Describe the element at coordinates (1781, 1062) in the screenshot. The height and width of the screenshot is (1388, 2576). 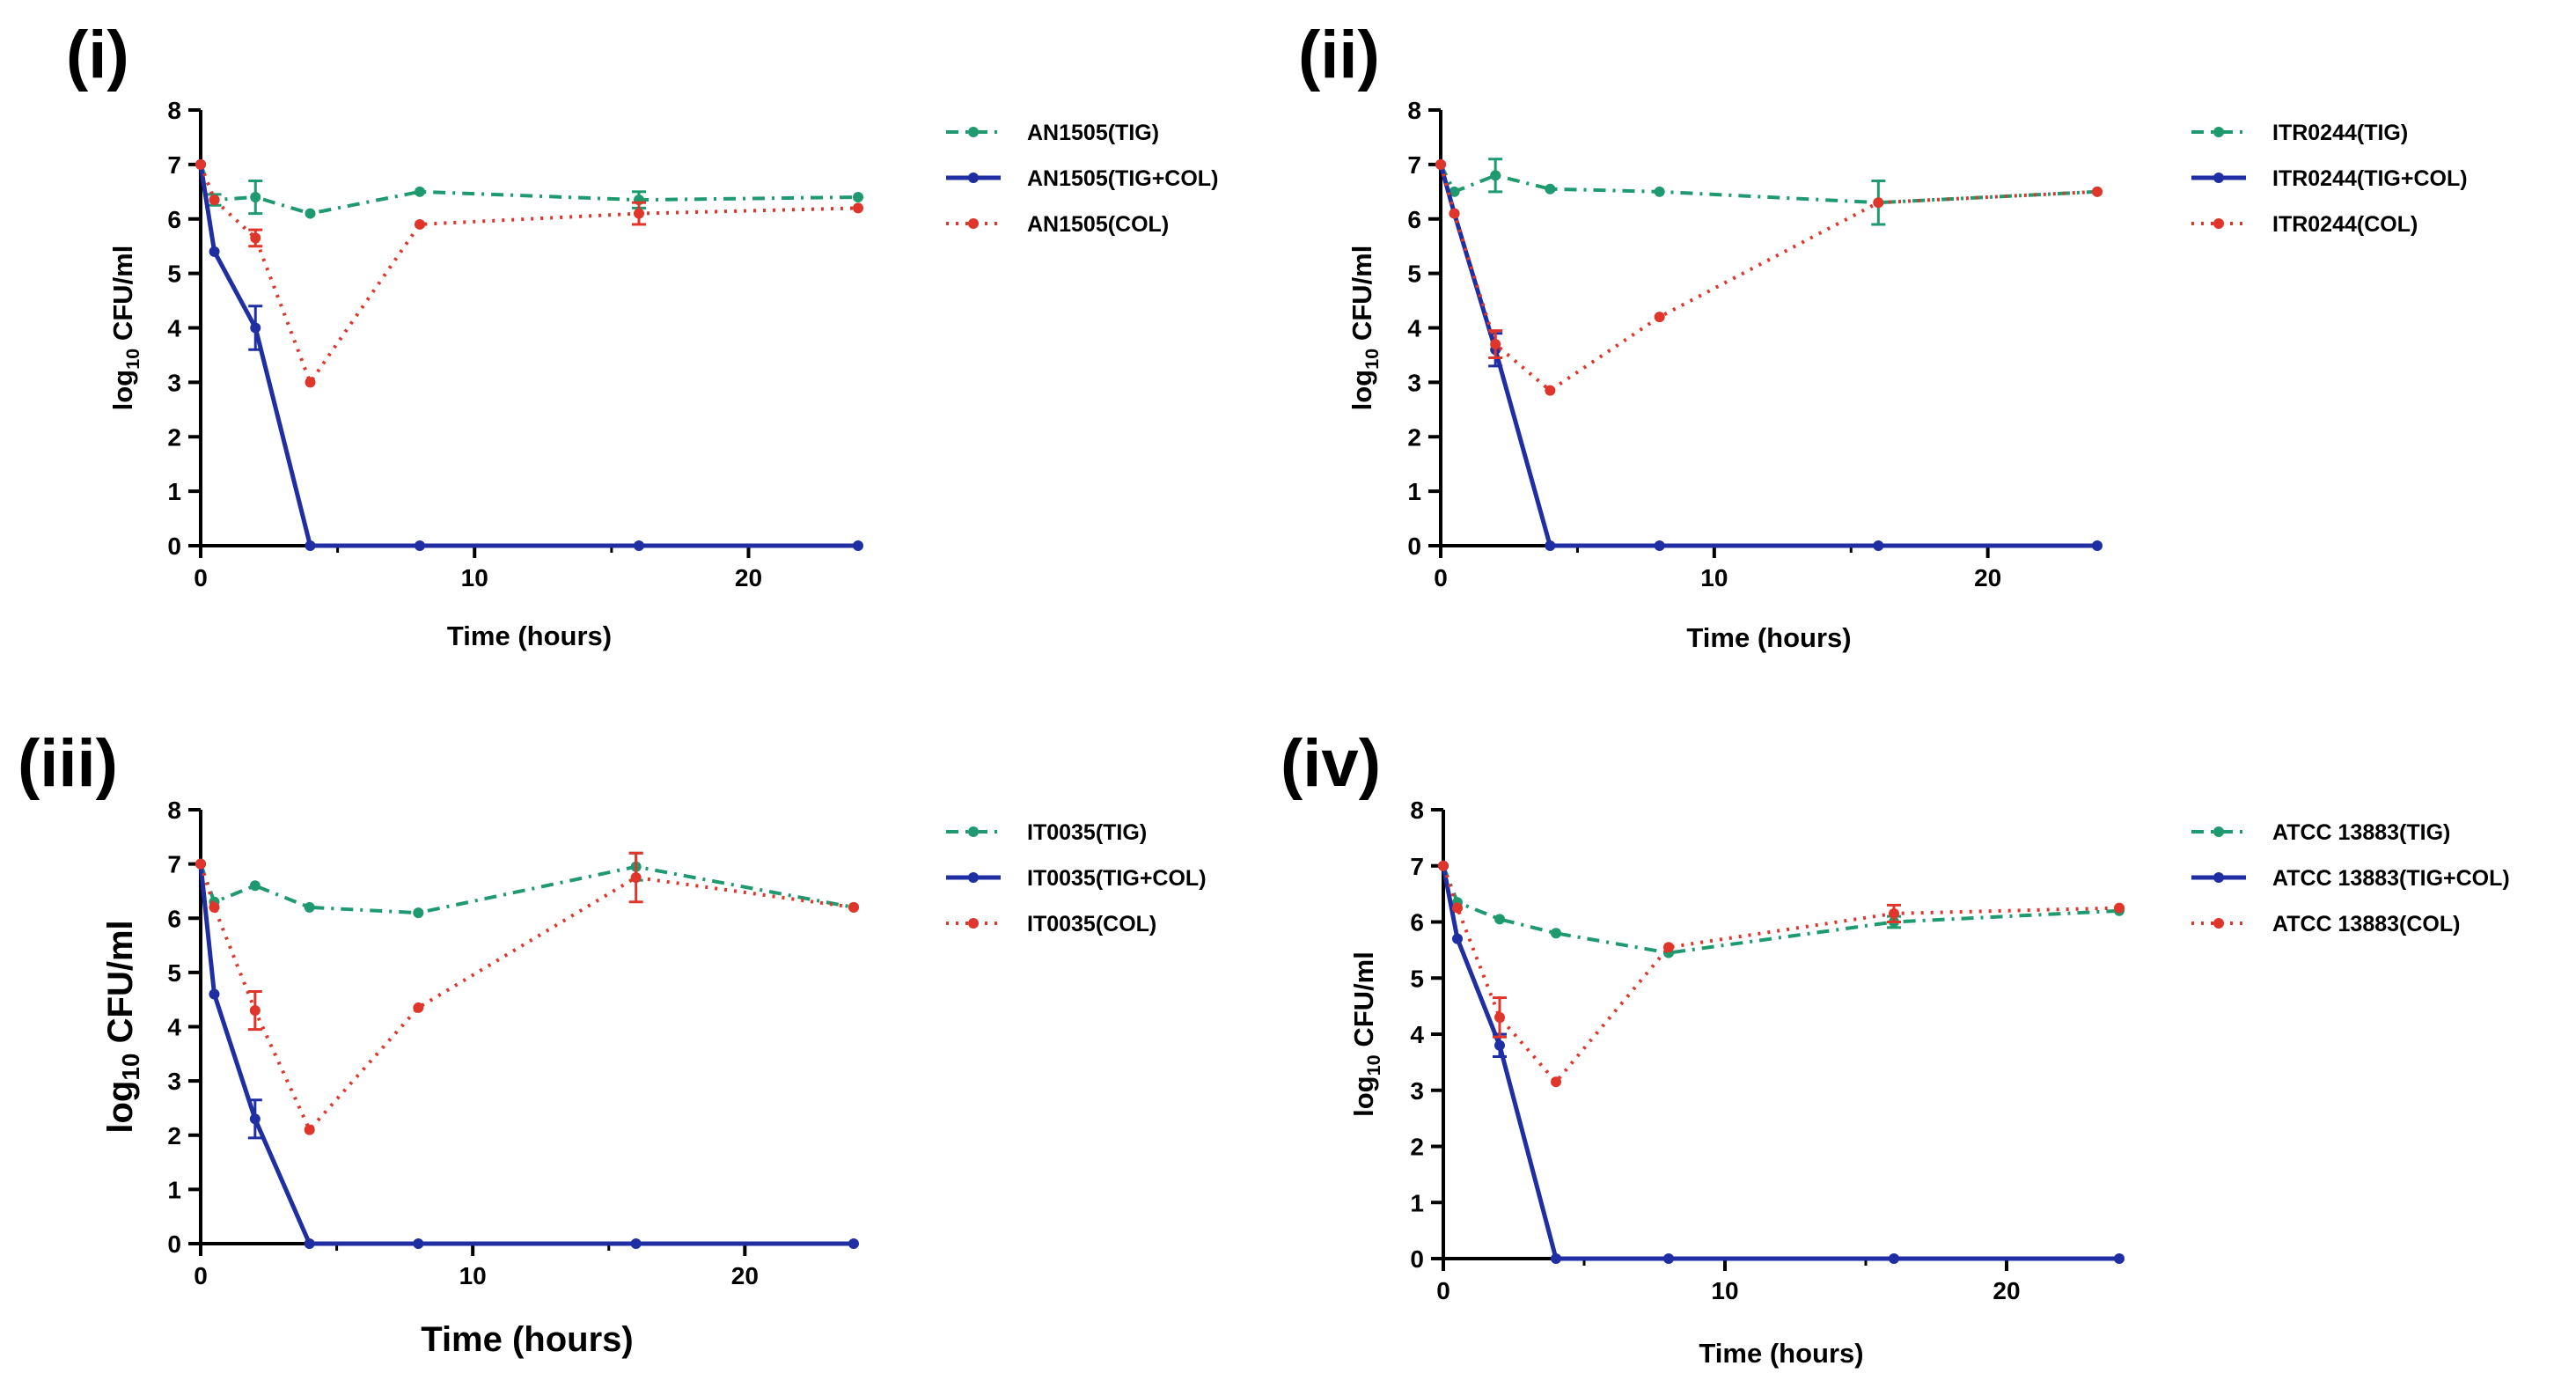
I see `series-atcc-13883-tig-col` at that location.